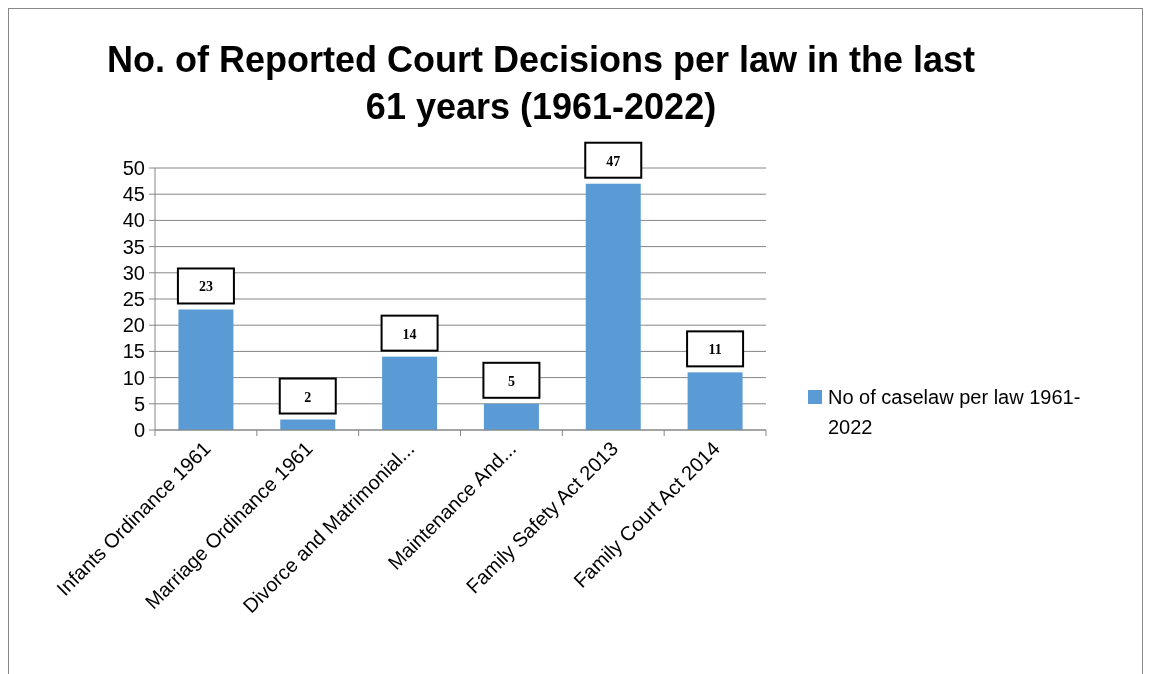 The width and height of the screenshot is (1151, 674). I want to click on y-tick-label: 15, so click(133, 351).